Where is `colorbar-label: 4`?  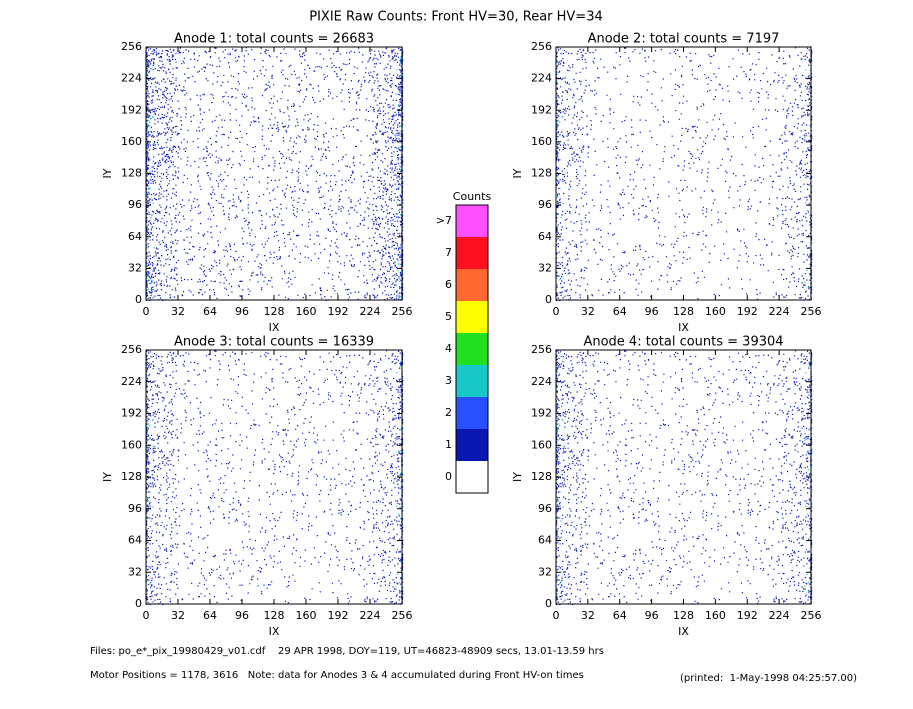
colorbar-label: 4 is located at coordinates (448, 348).